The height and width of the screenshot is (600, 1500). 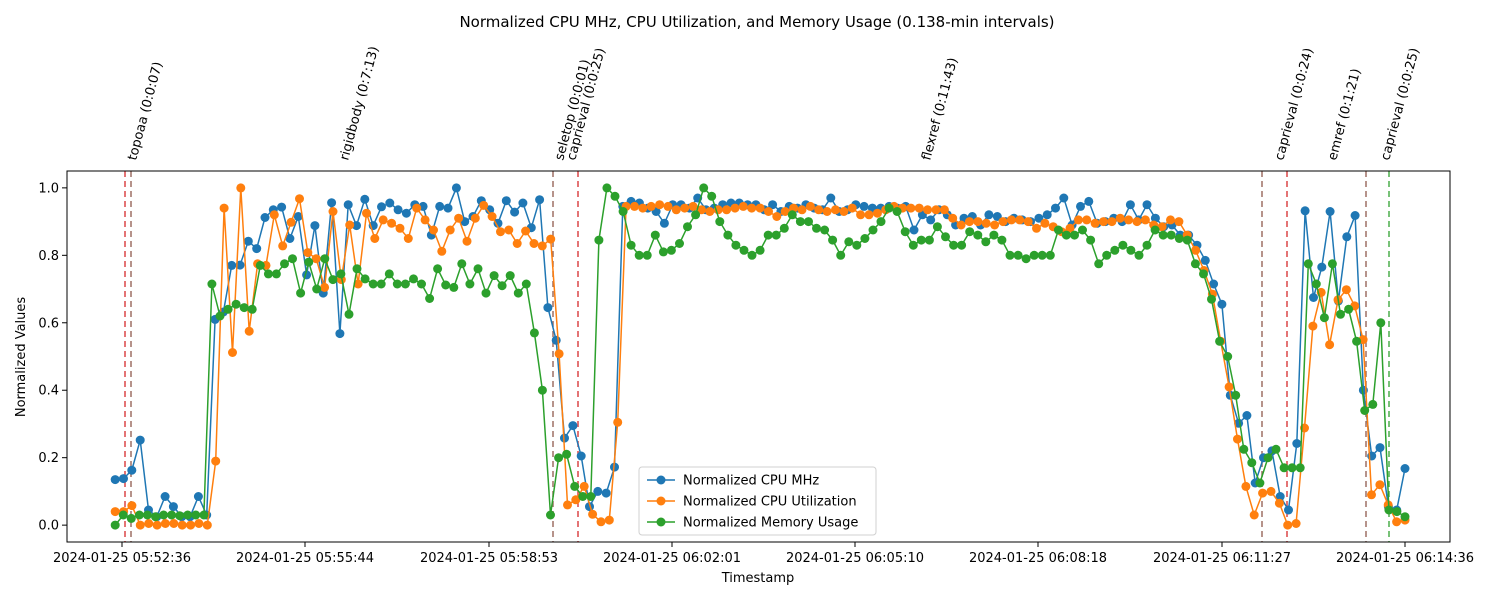 I want to click on x-tick-label: 2024-01-25 05:55:44, so click(x=305, y=558).